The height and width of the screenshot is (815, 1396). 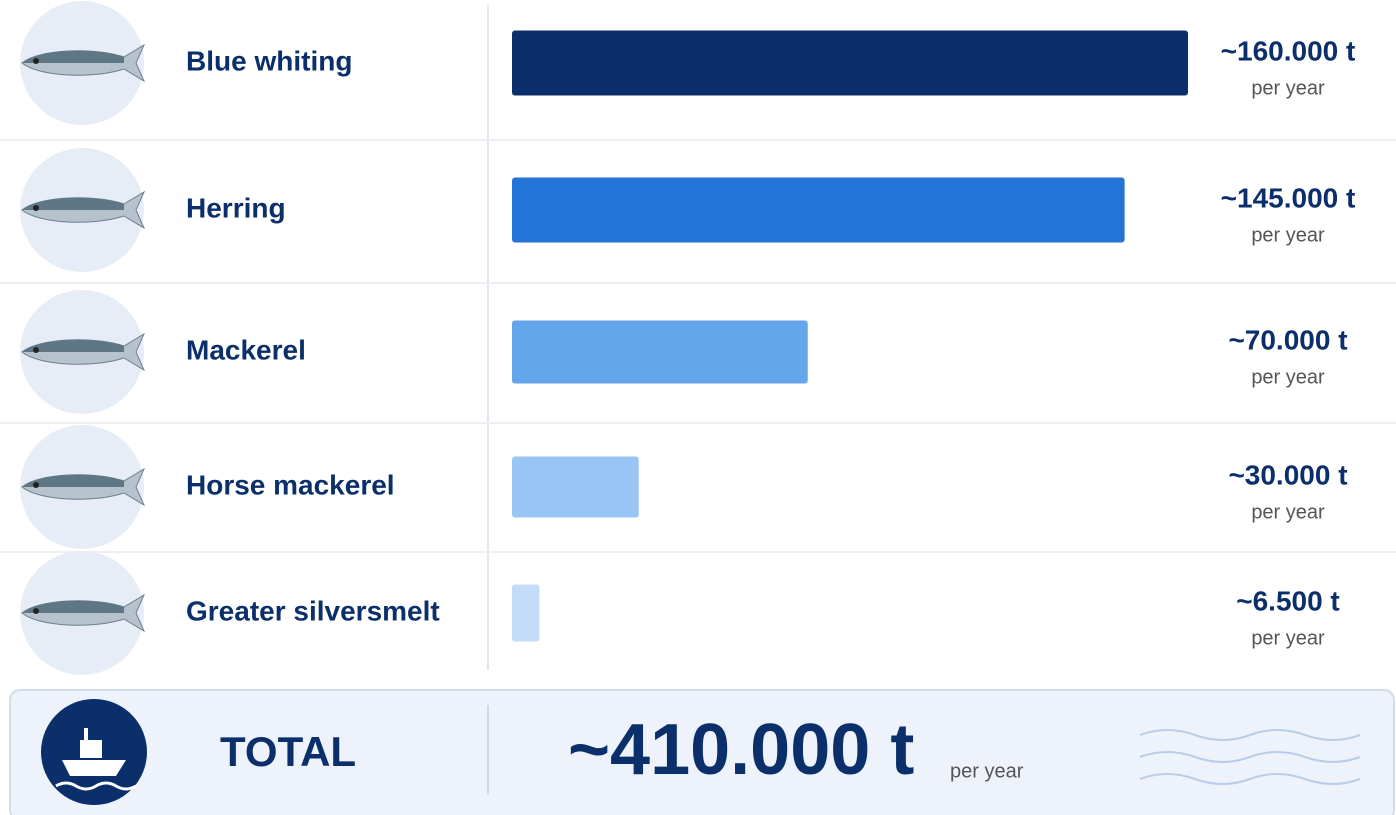 I want to click on waves, so click(x=1250, y=757).